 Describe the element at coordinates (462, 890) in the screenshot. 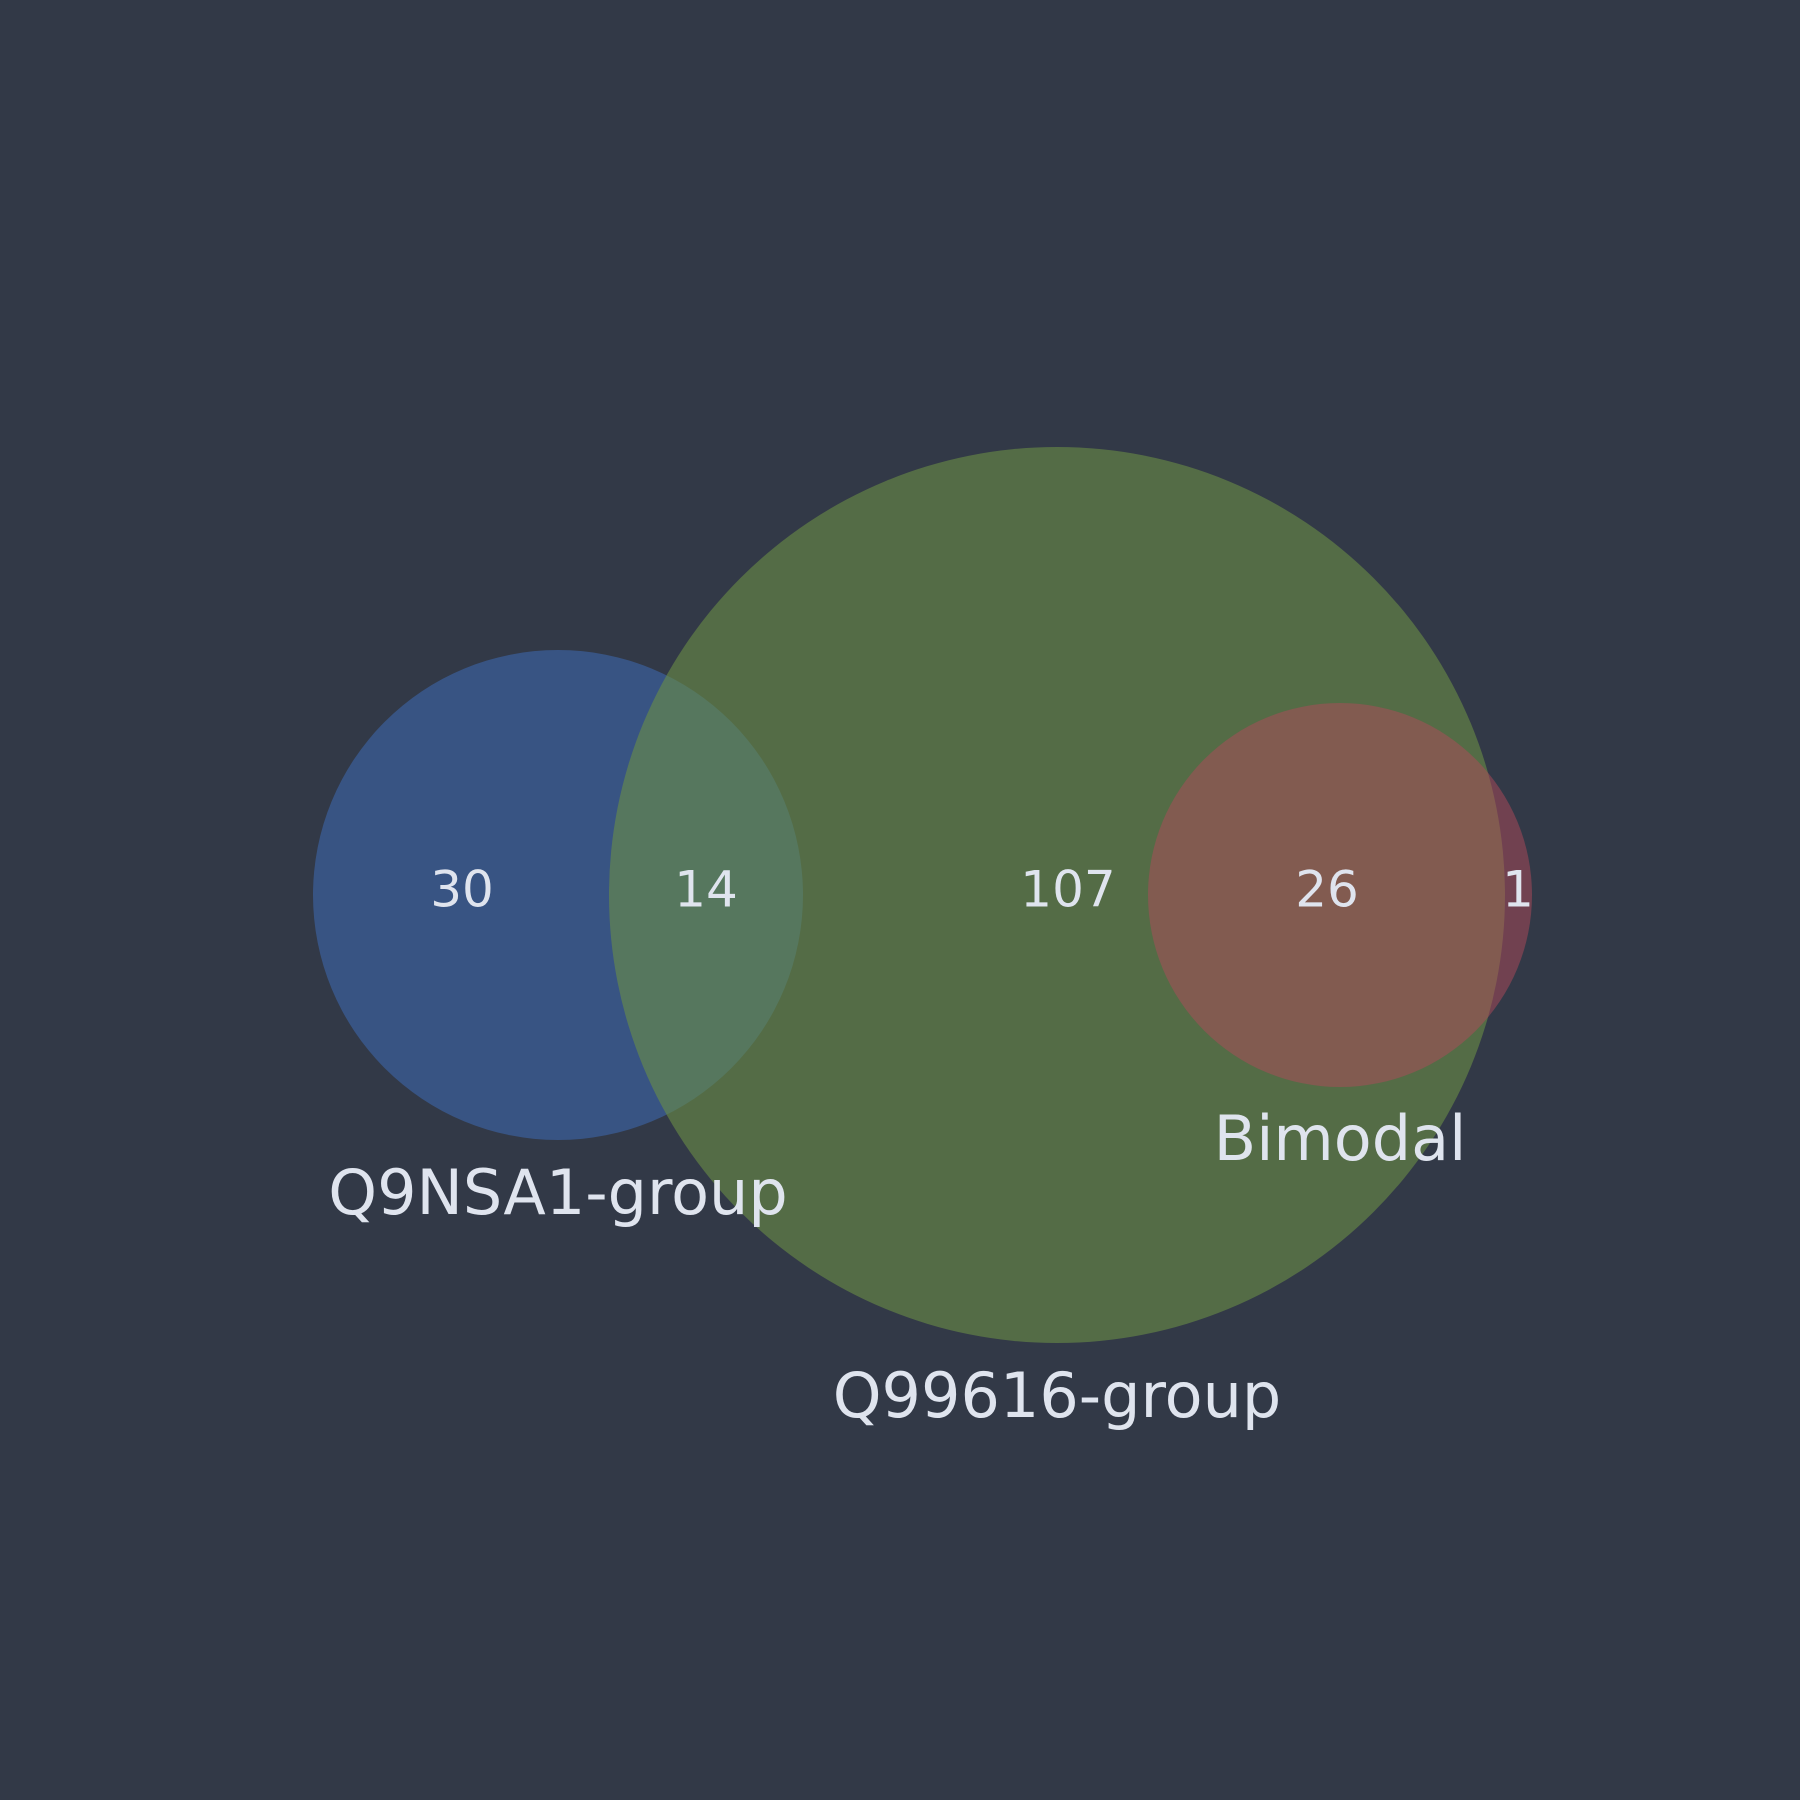

I see `count-q9nsa1-only: 30` at that location.